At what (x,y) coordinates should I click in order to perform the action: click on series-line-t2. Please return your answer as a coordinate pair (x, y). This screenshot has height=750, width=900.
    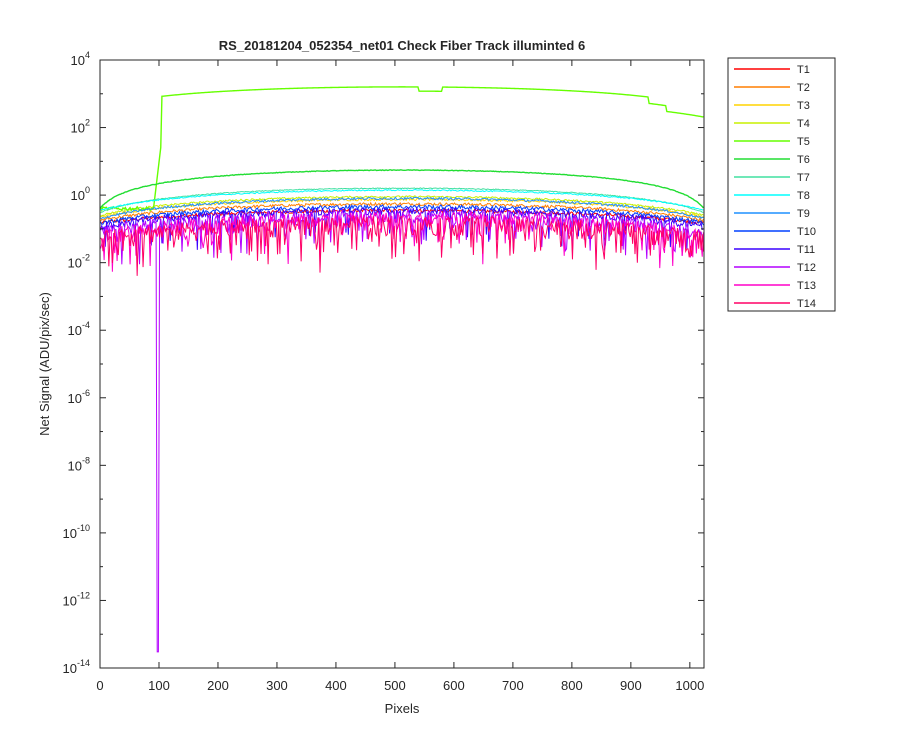
    Looking at the image, I should click on (402, 212).